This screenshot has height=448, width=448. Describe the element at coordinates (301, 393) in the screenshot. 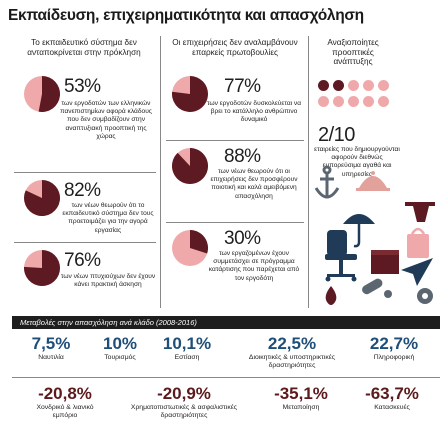

I see `sector-value: -35,1%` at that location.